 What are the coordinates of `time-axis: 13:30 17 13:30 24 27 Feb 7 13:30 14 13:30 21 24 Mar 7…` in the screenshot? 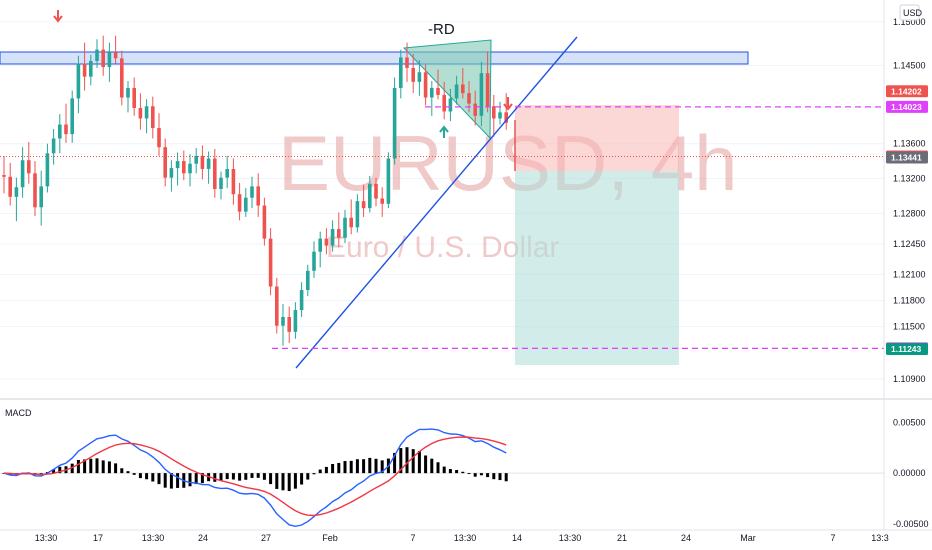 It's located at (462, 538).